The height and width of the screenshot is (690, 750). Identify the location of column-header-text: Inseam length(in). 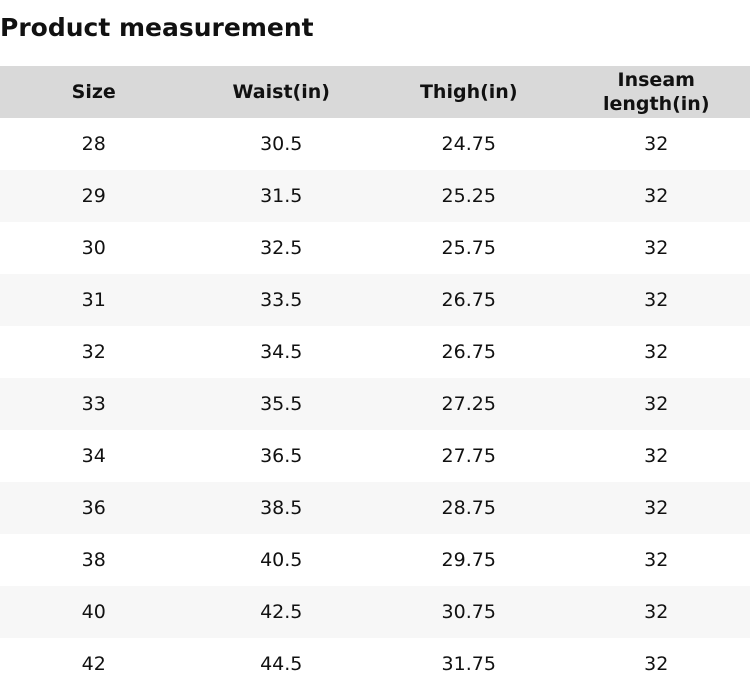
(656, 92).